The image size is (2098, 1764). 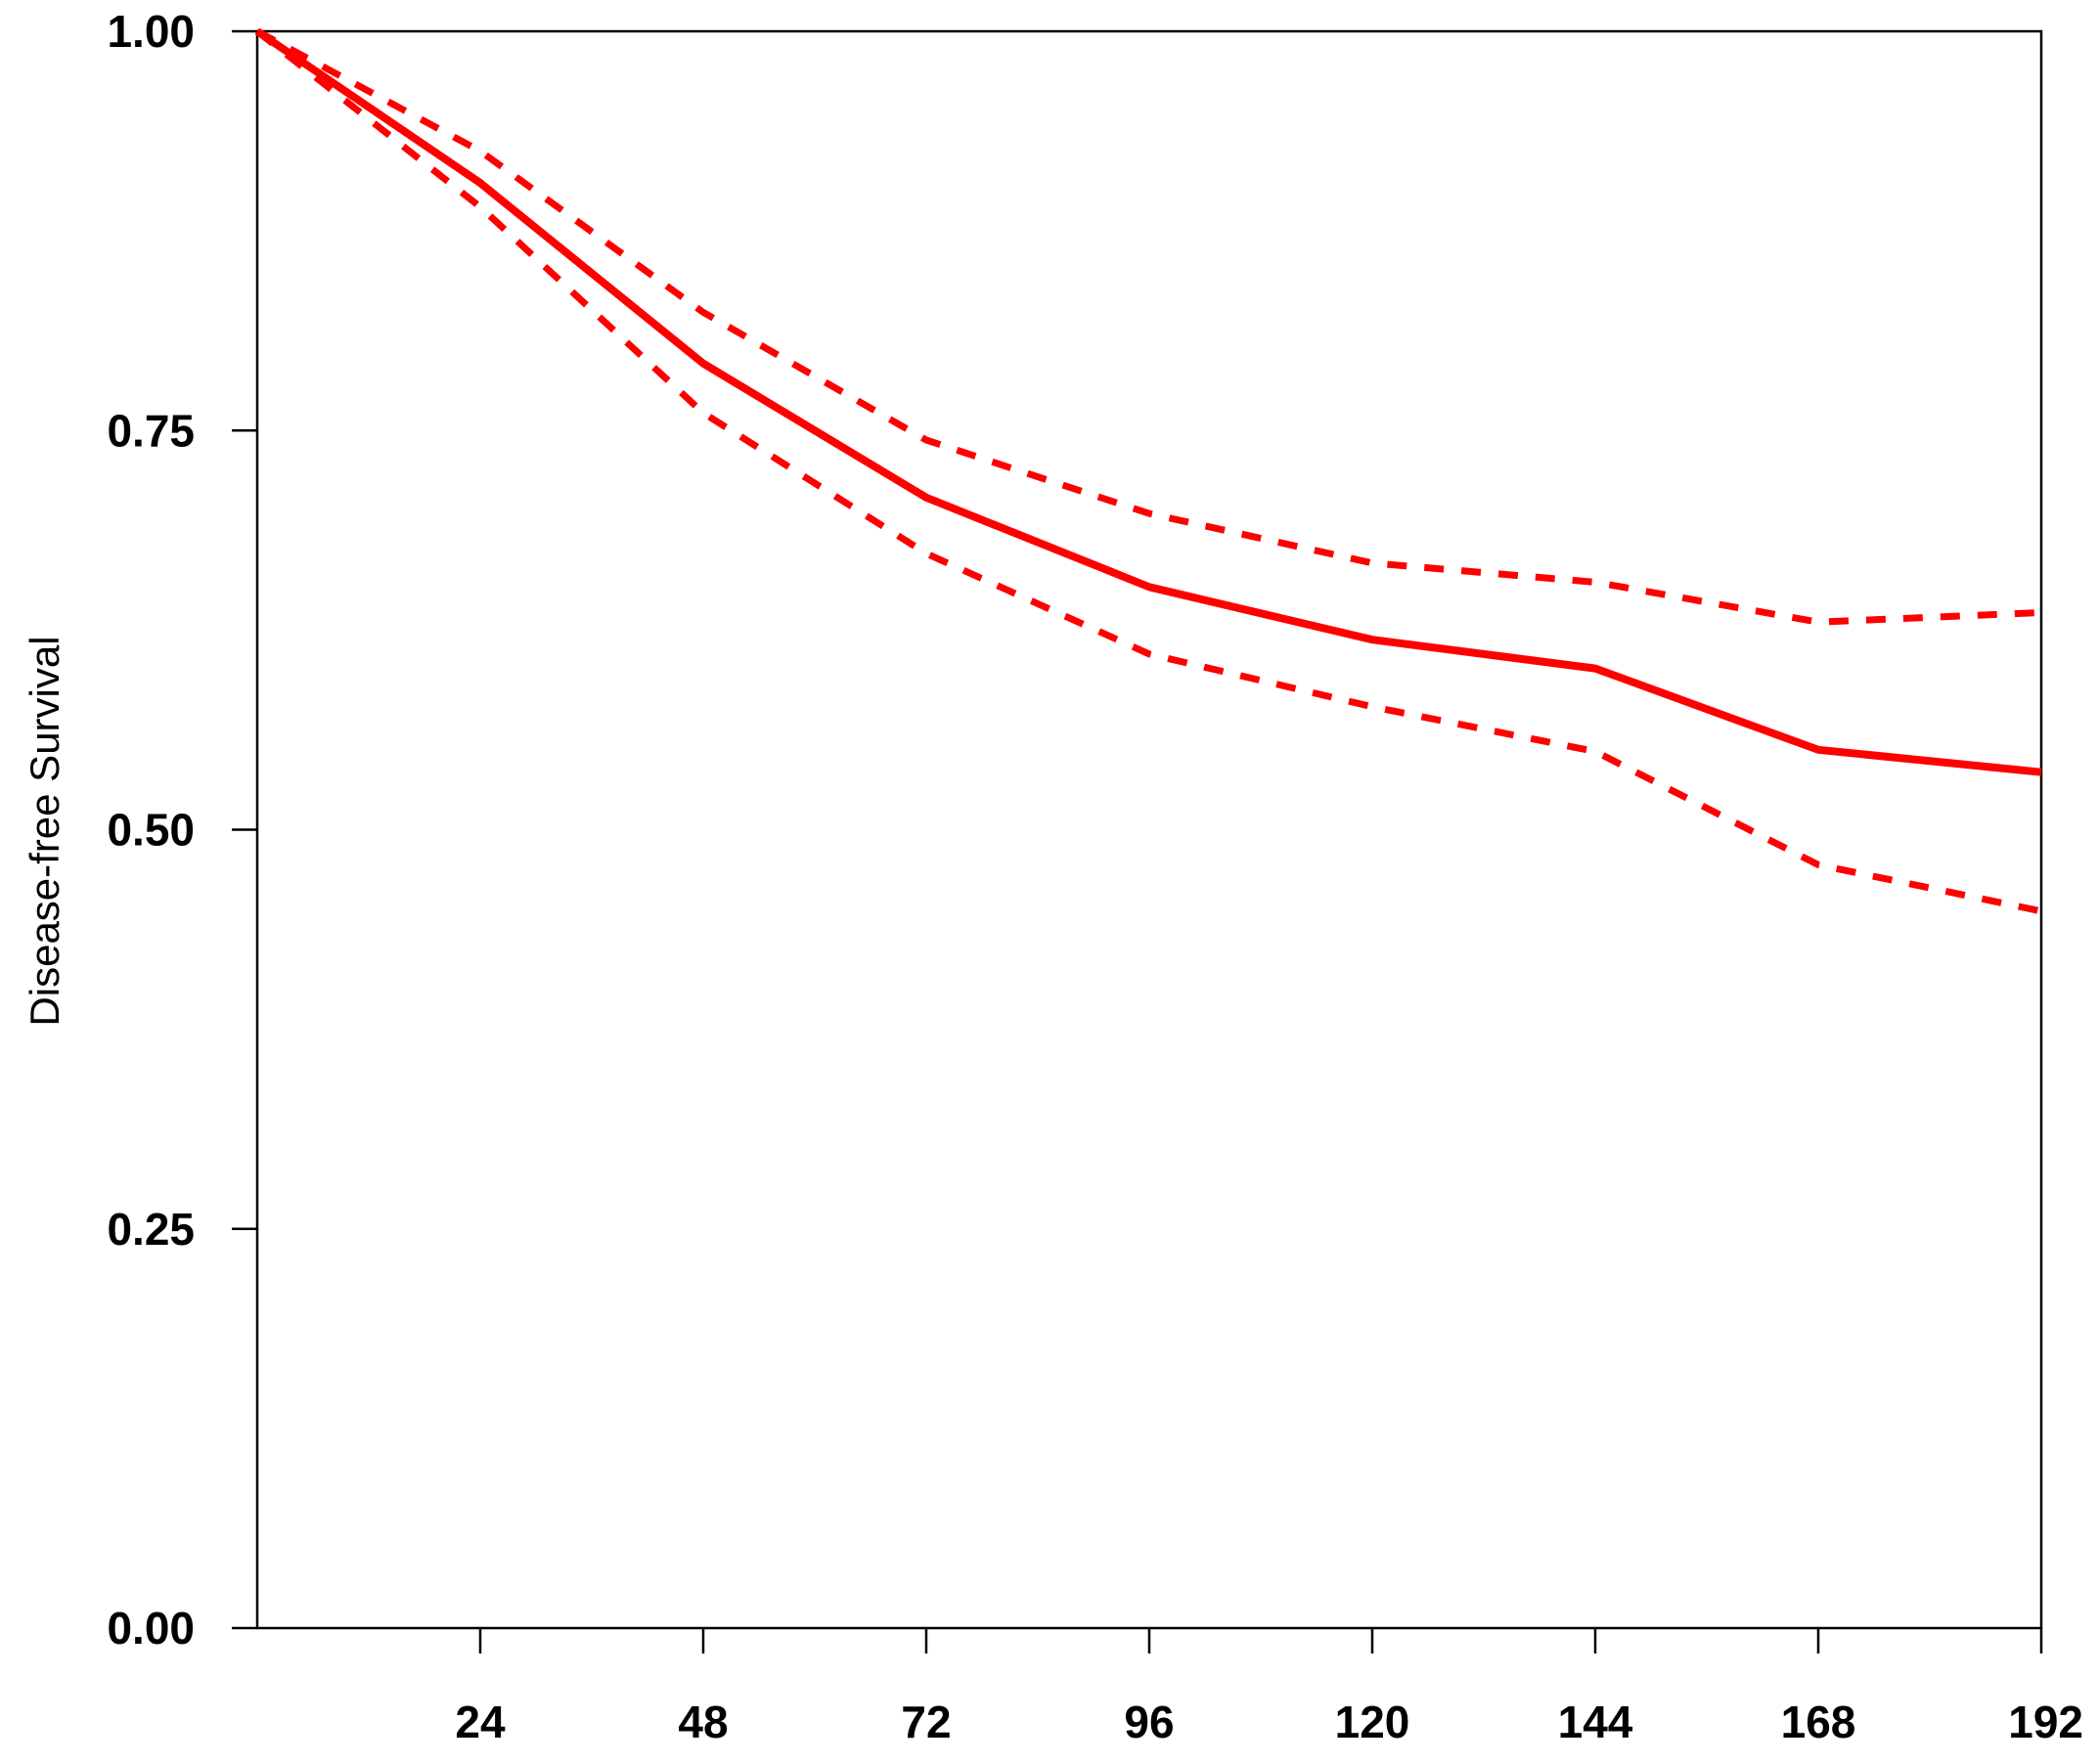 I want to click on x-tick-label: 24, so click(x=481, y=1722).